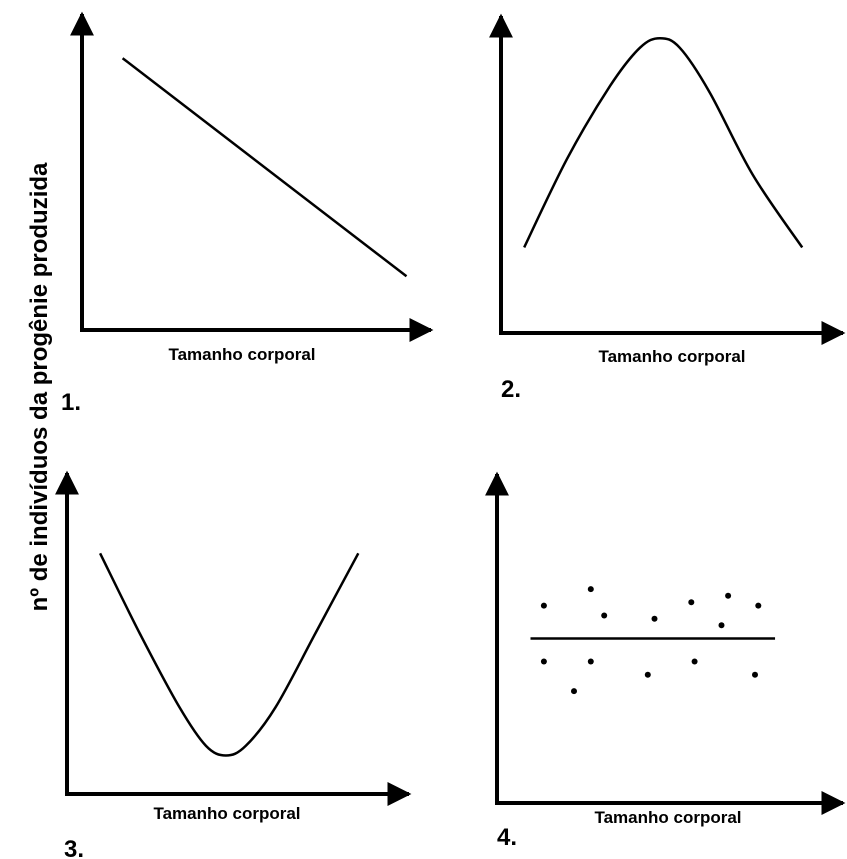 The height and width of the screenshot is (859, 847). What do you see at coordinates (507, 837) in the screenshot?
I see `panel-number-4: 4.` at bounding box center [507, 837].